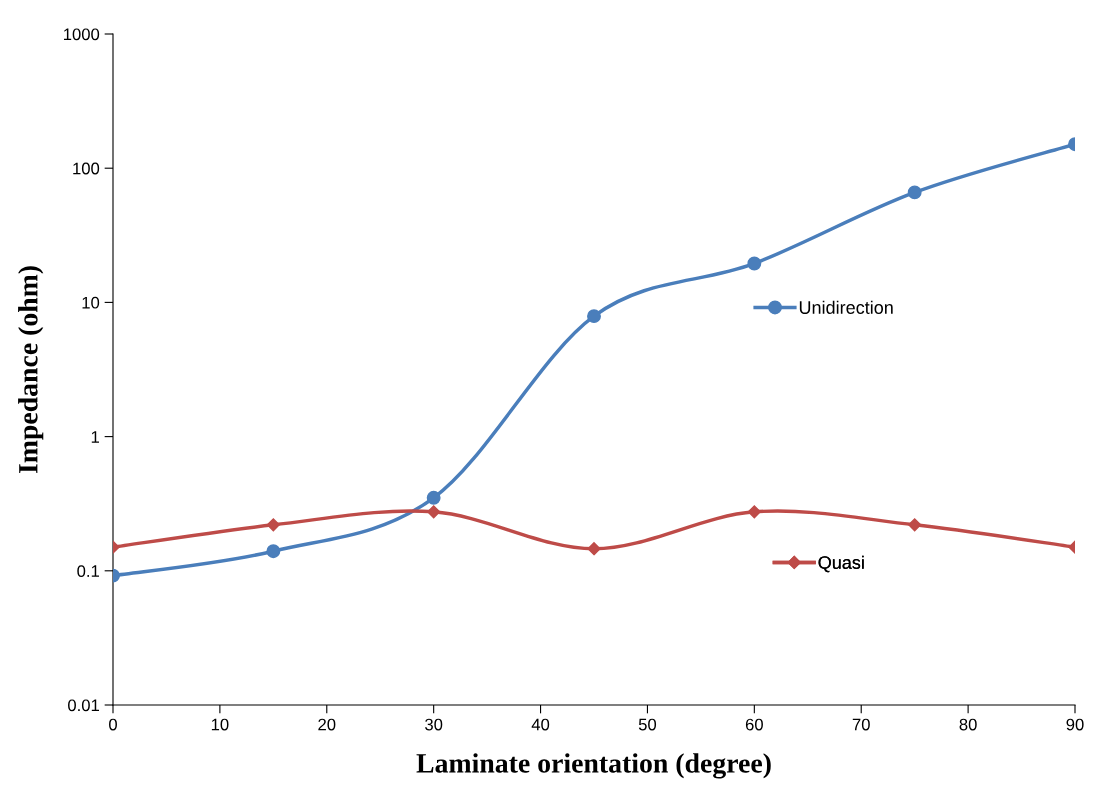 The height and width of the screenshot is (803, 1106). I want to click on x-tick-label: 70, so click(861, 724).